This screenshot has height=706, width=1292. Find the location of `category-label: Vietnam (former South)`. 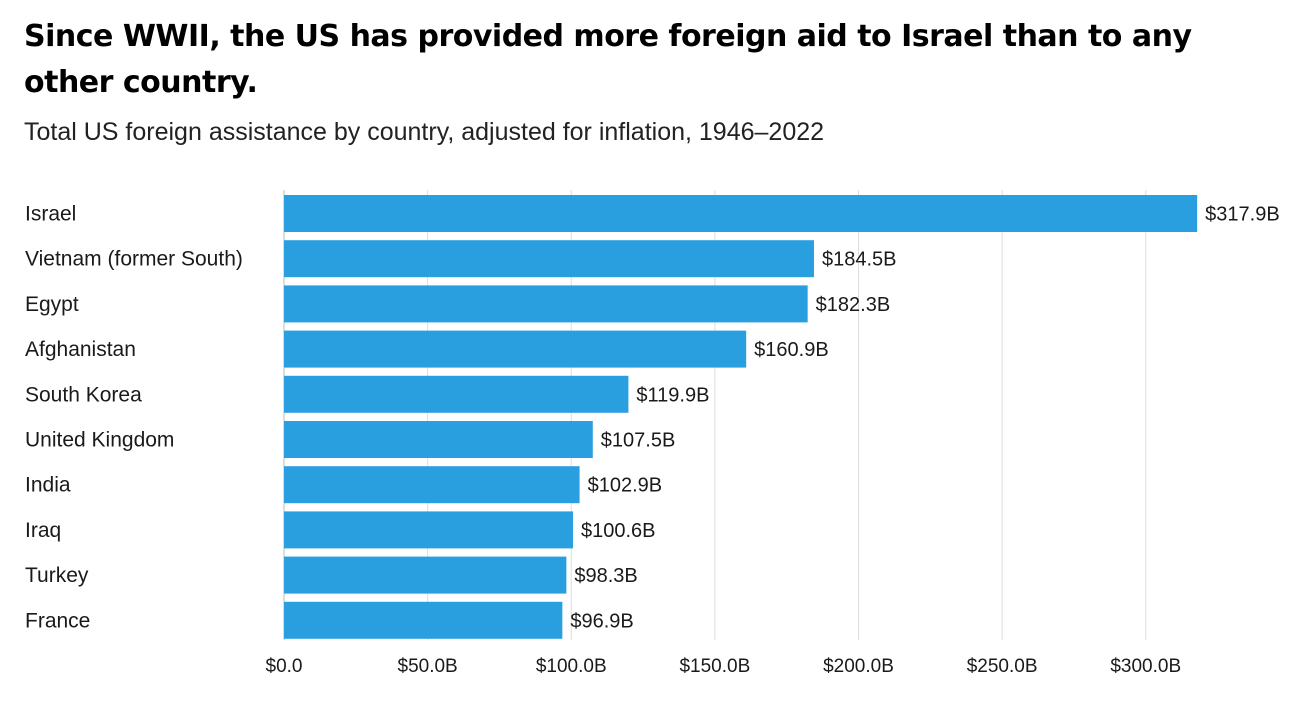

category-label: Vietnam (former South) is located at coordinates (134, 259).